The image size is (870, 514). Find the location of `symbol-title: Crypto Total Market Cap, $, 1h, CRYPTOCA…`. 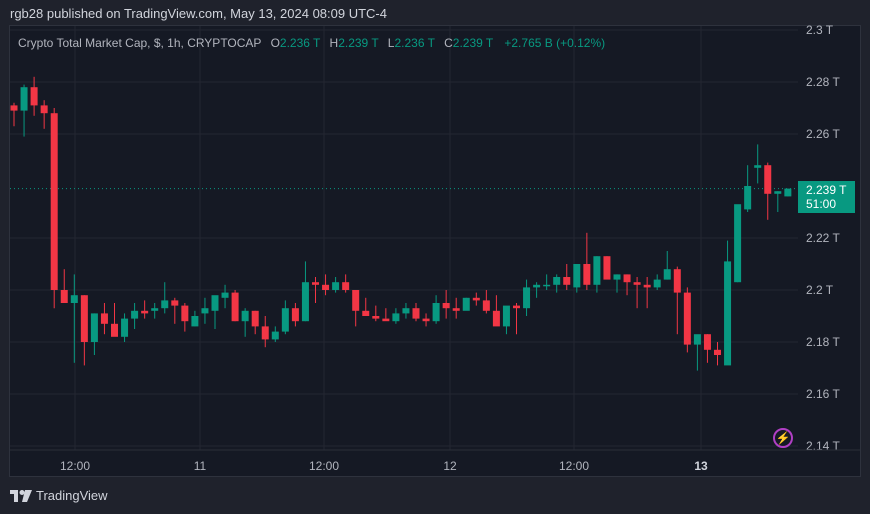

symbol-title: Crypto Total Market Cap, $, 1h, CRYPTOCA… is located at coordinates (140, 43).